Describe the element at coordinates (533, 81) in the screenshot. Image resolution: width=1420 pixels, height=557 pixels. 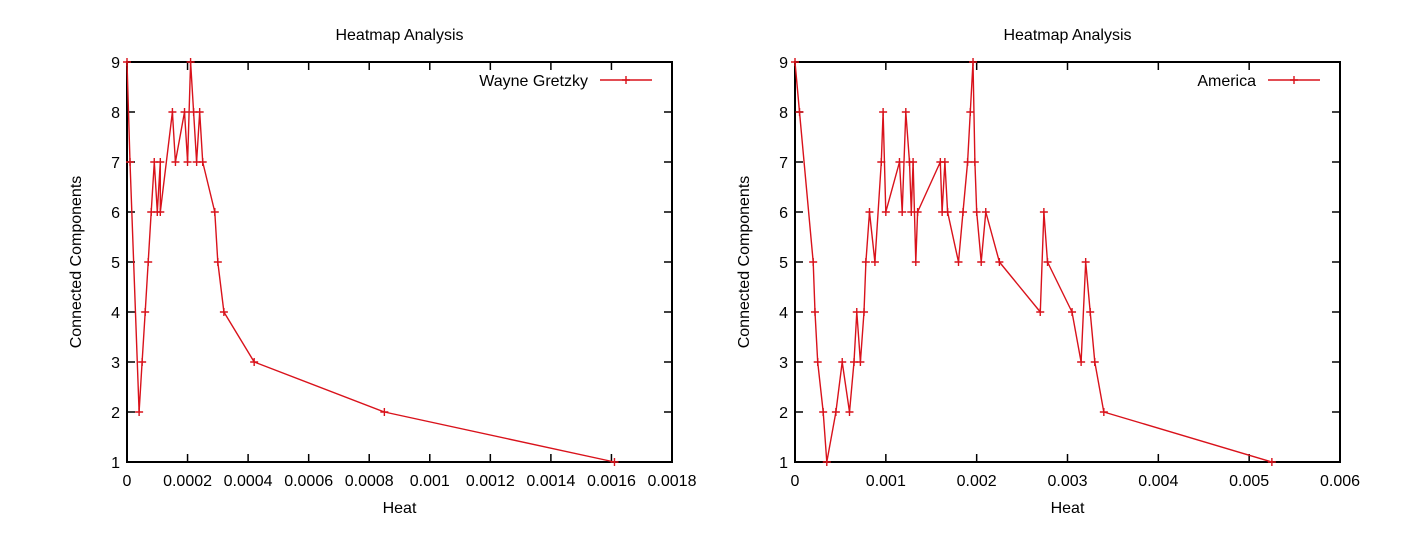
I see `legend-label: Wayne Gretzky` at that location.